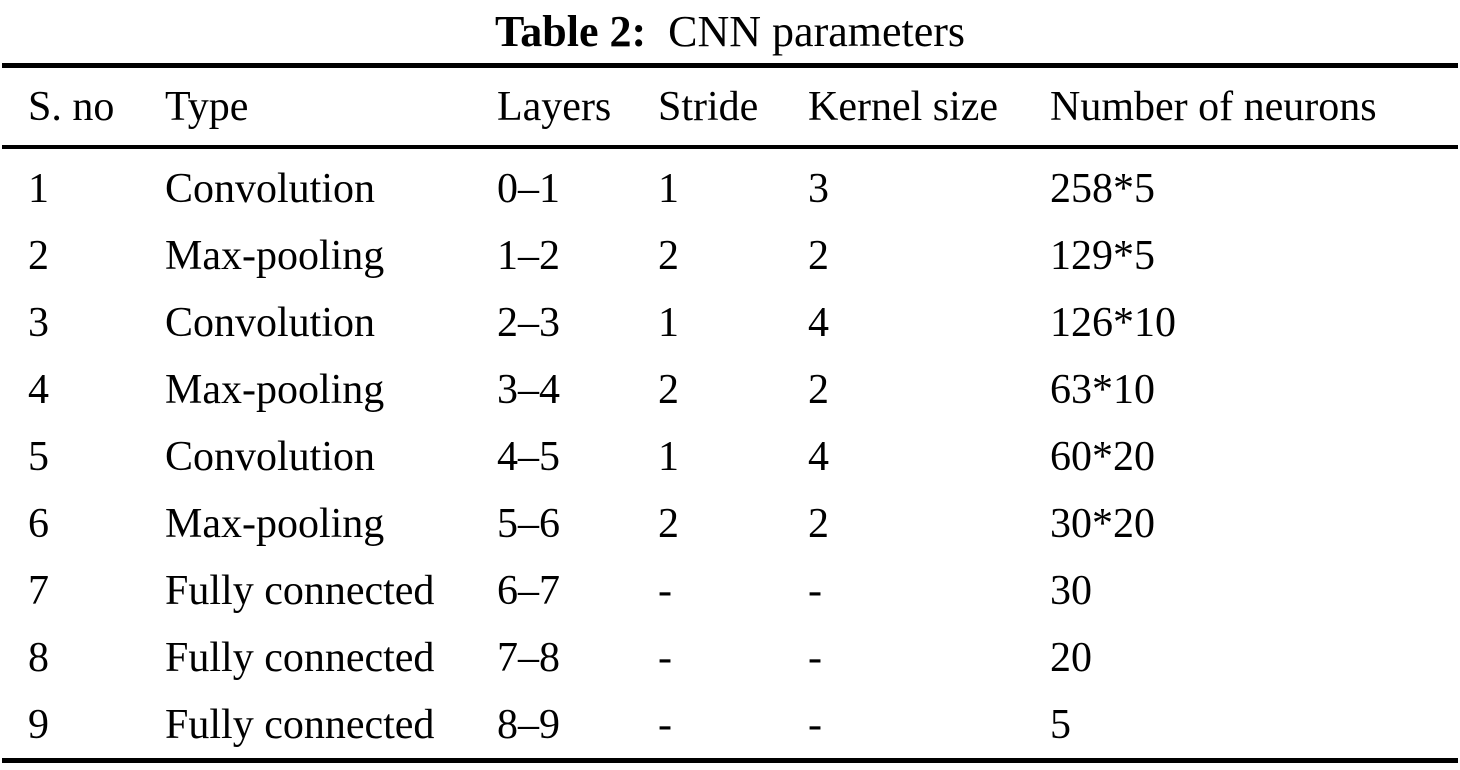  Describe the element at coordinates (730, 188) in the screenshot. I see `table-row: 1 Convolution 0–1 1 3 258*5` at that location.